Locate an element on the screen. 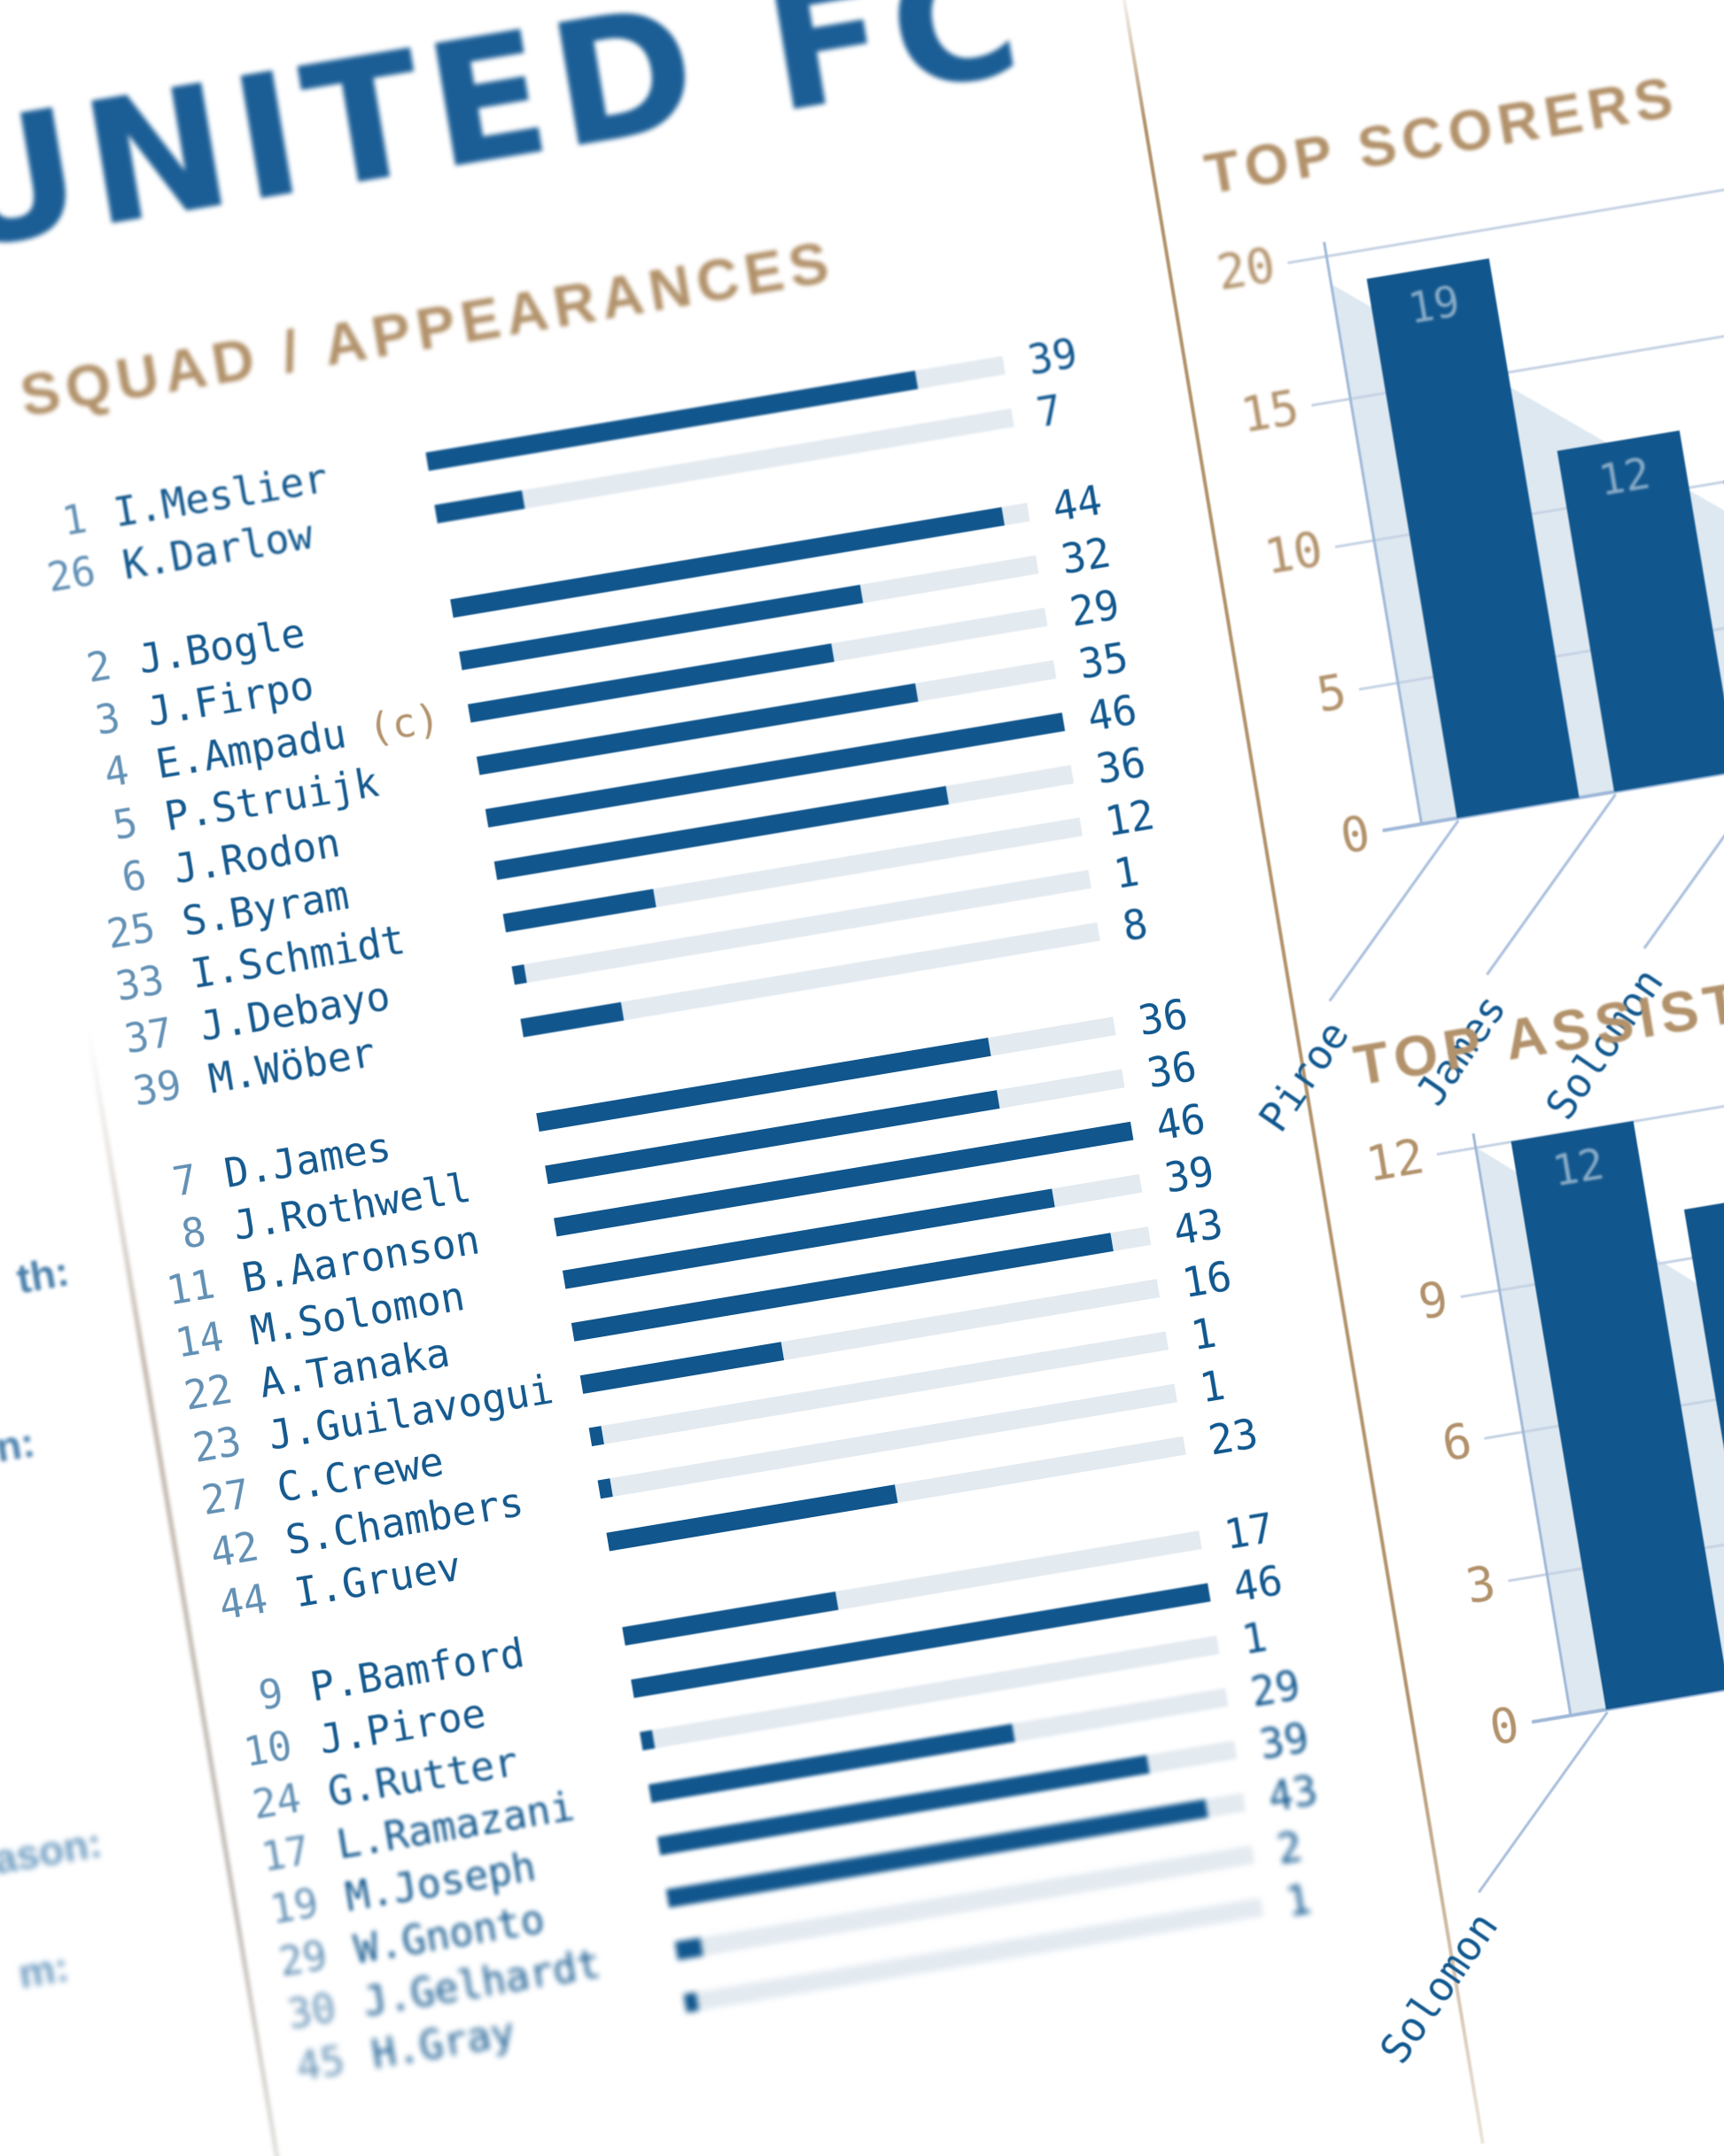 This screenshot has height=2156, width=1724. appearances-value: 44 is located at coordinates (1077, 503).